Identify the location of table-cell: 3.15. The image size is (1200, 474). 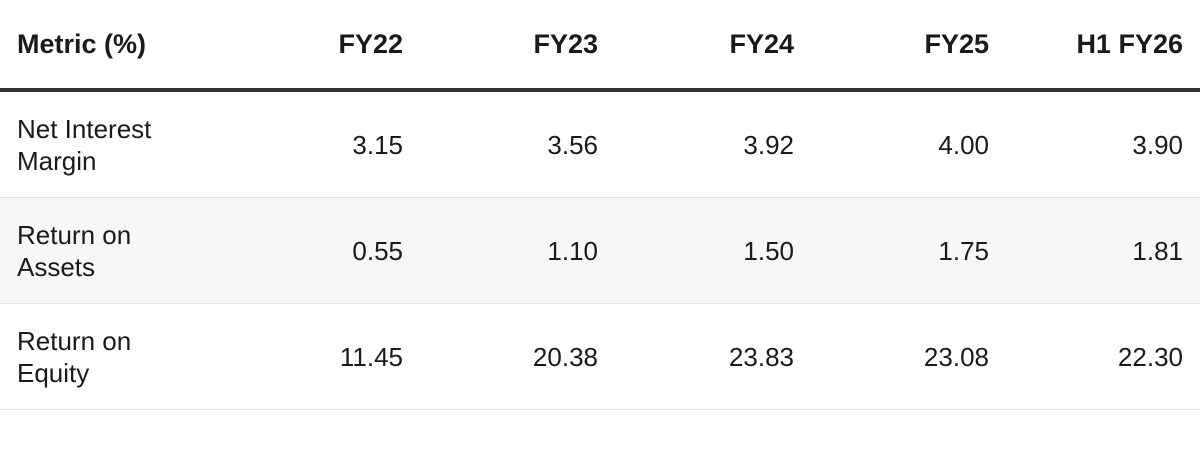
(377, 144).